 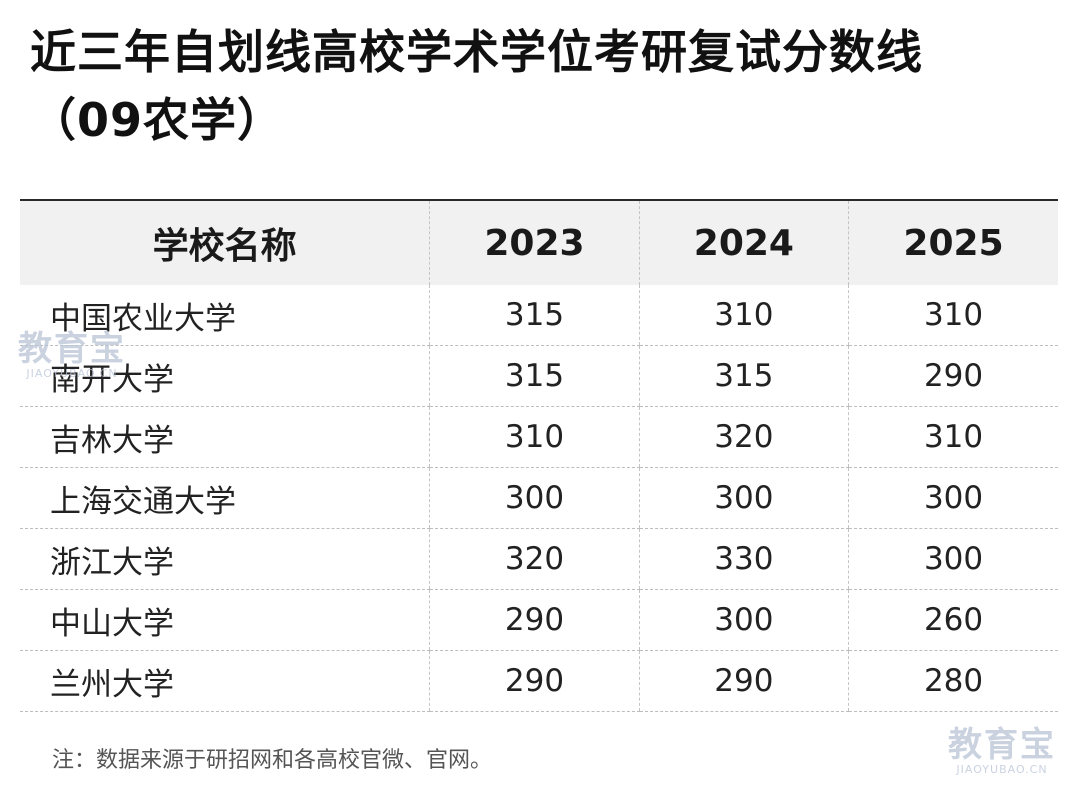 What do you see at coordinates (476, 52) in the screenshot?
I see `title-line-1: 近三年自划线高校学术学位考研复试分数线` at bounding box center [476, 52].